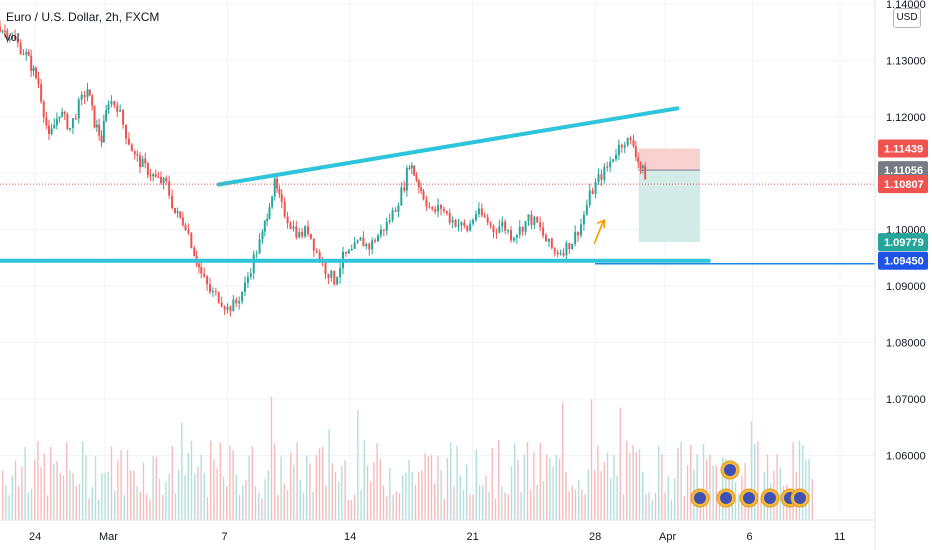 This screenshot has width=932, height=550. Describe the element at coordinates (473, 537) in the screenshot. I see `x-tick-label: 21` at that location.